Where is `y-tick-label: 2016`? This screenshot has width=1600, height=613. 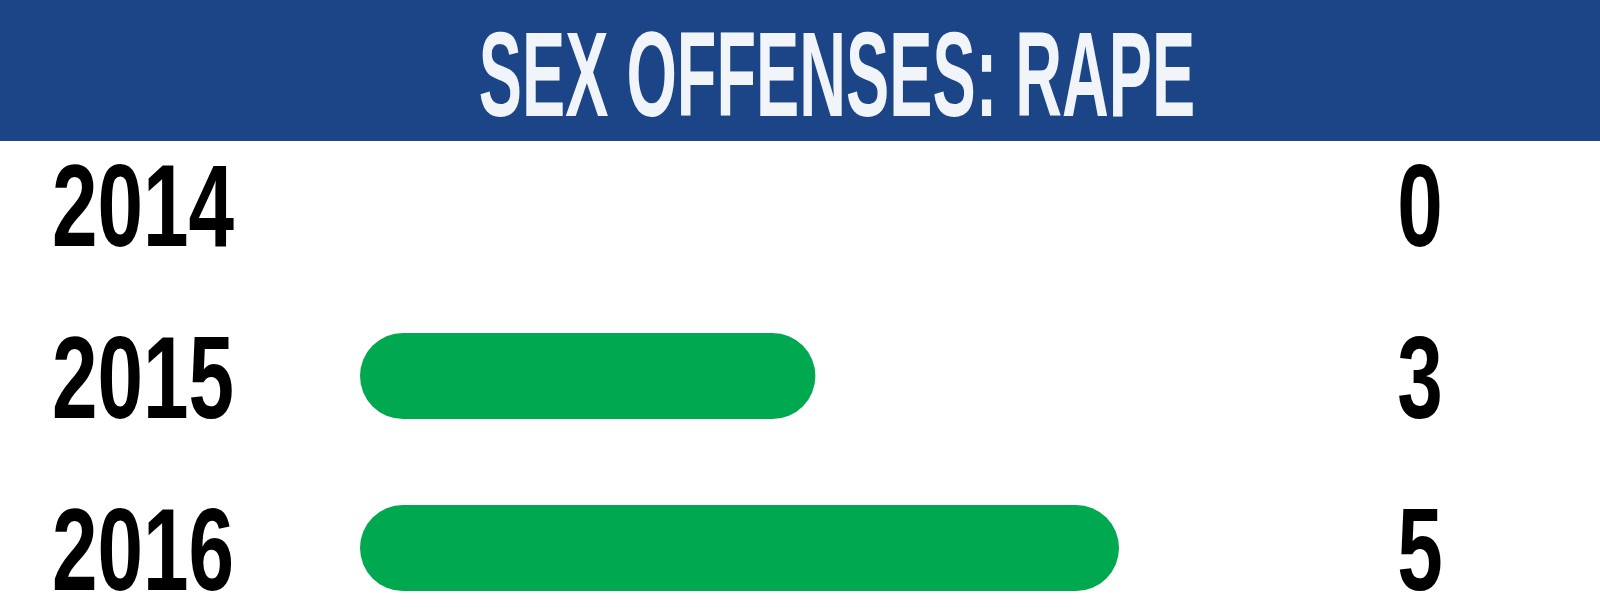 y-tick-label: 2016 is located at coordinates (143, 548).